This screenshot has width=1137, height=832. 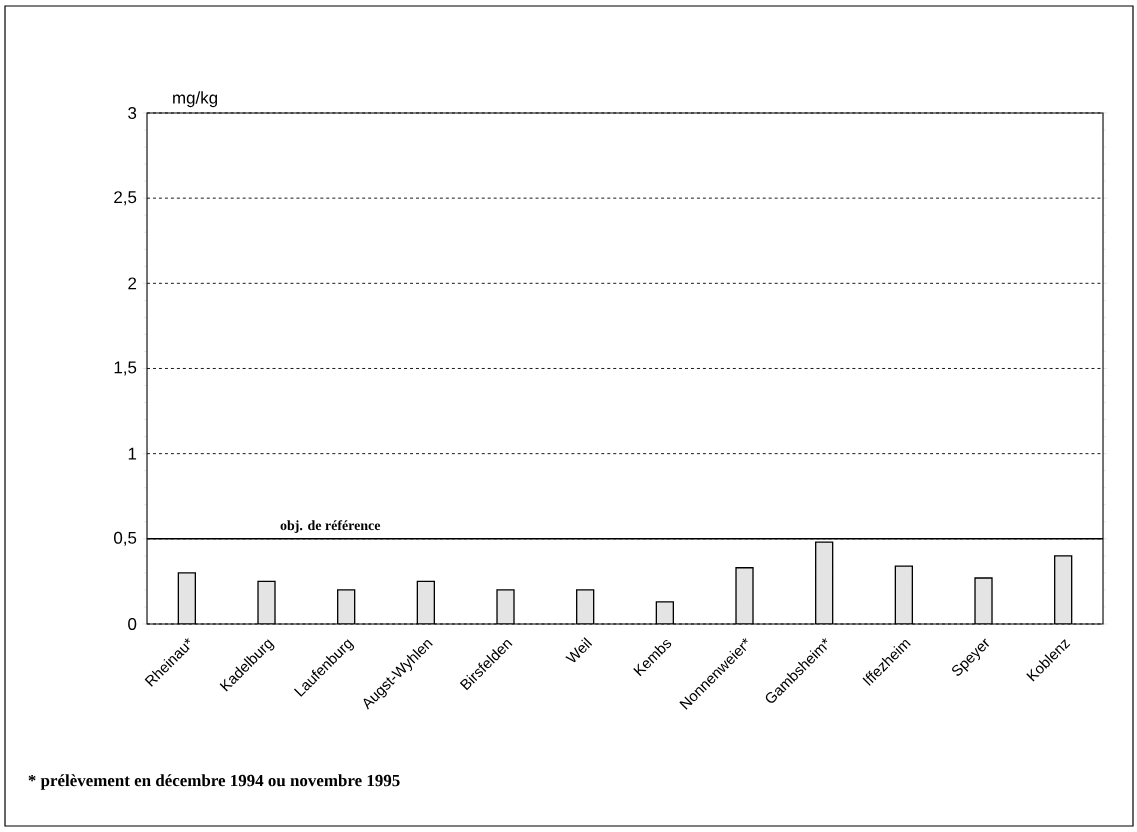 I want to click on y-tick-label: 0,5, so click(x=125, y=538).